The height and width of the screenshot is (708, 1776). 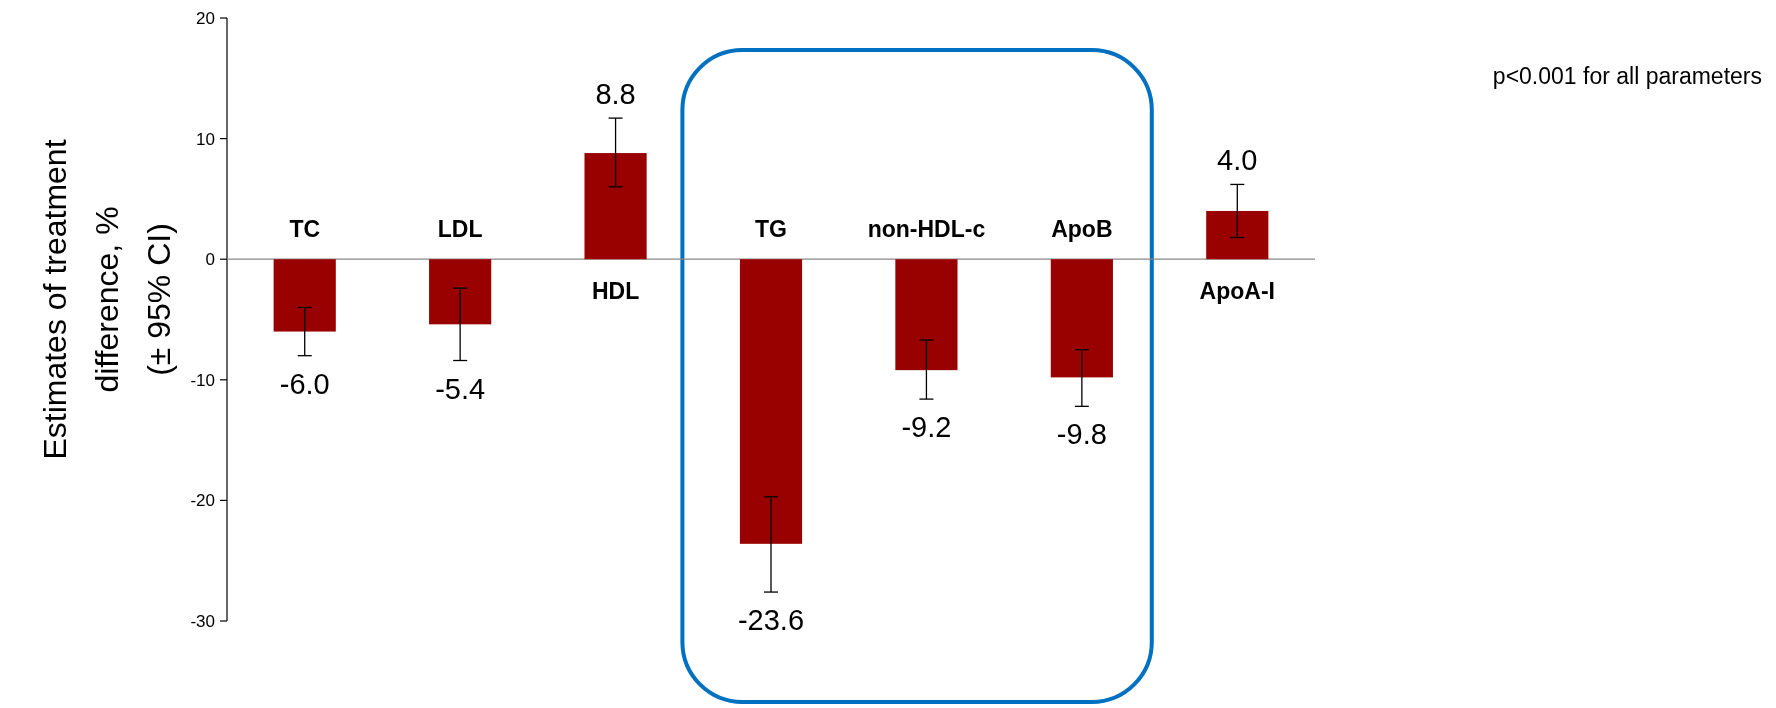 I want to click on x-tick-label: ApoA-I, so click(x=1237, y=291).